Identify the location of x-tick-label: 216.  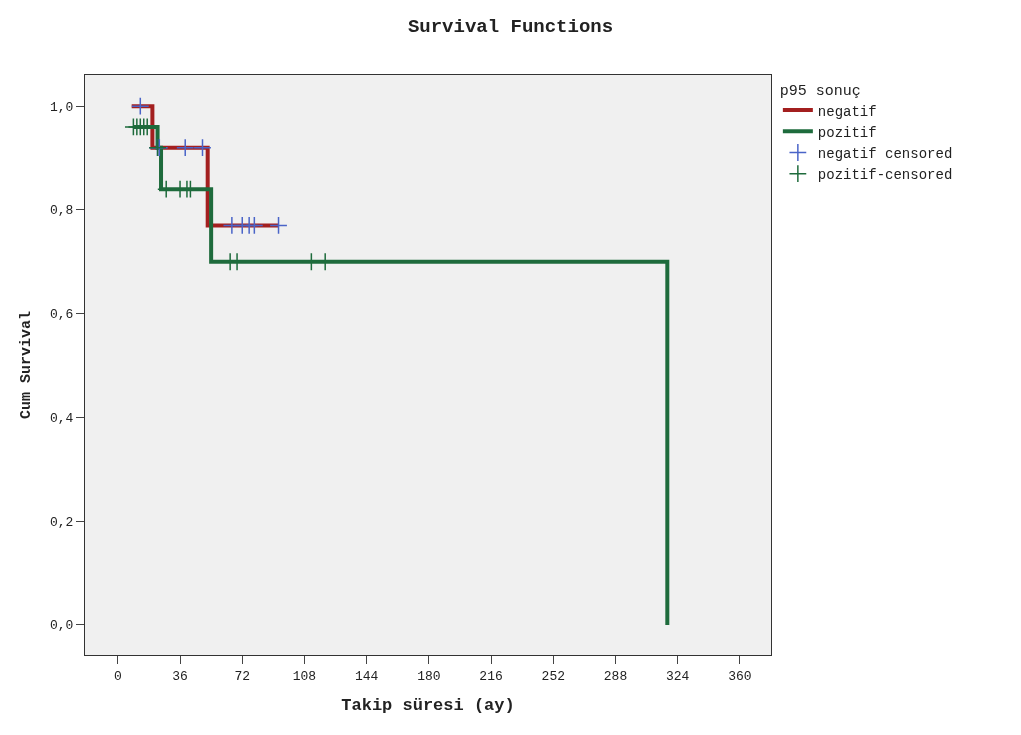
(491, 676).